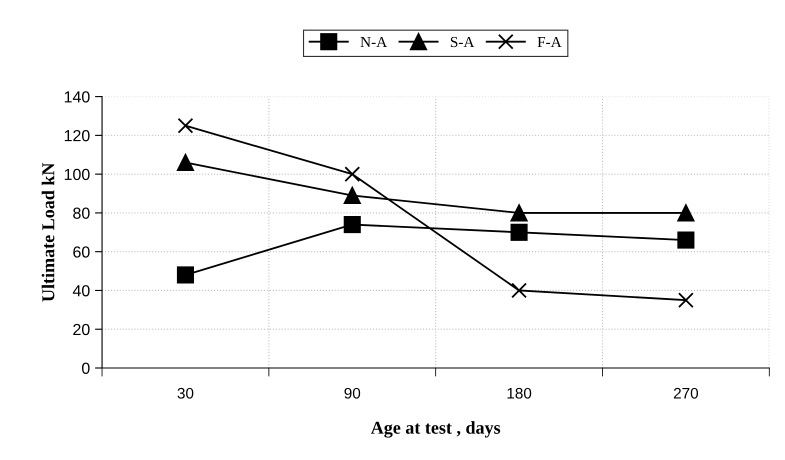 The image size is (785, 460). I want to click on x-tick-label: 270, so click(686, 393).